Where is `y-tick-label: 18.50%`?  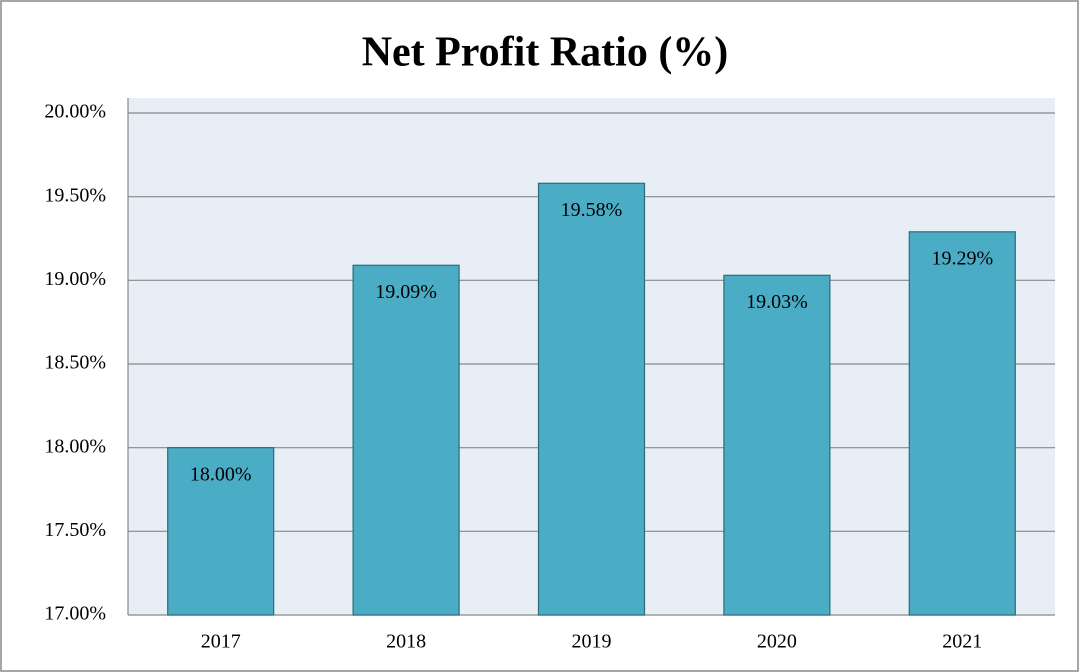
y-tick-label: 18.50% is located at coordinates (75, 363).